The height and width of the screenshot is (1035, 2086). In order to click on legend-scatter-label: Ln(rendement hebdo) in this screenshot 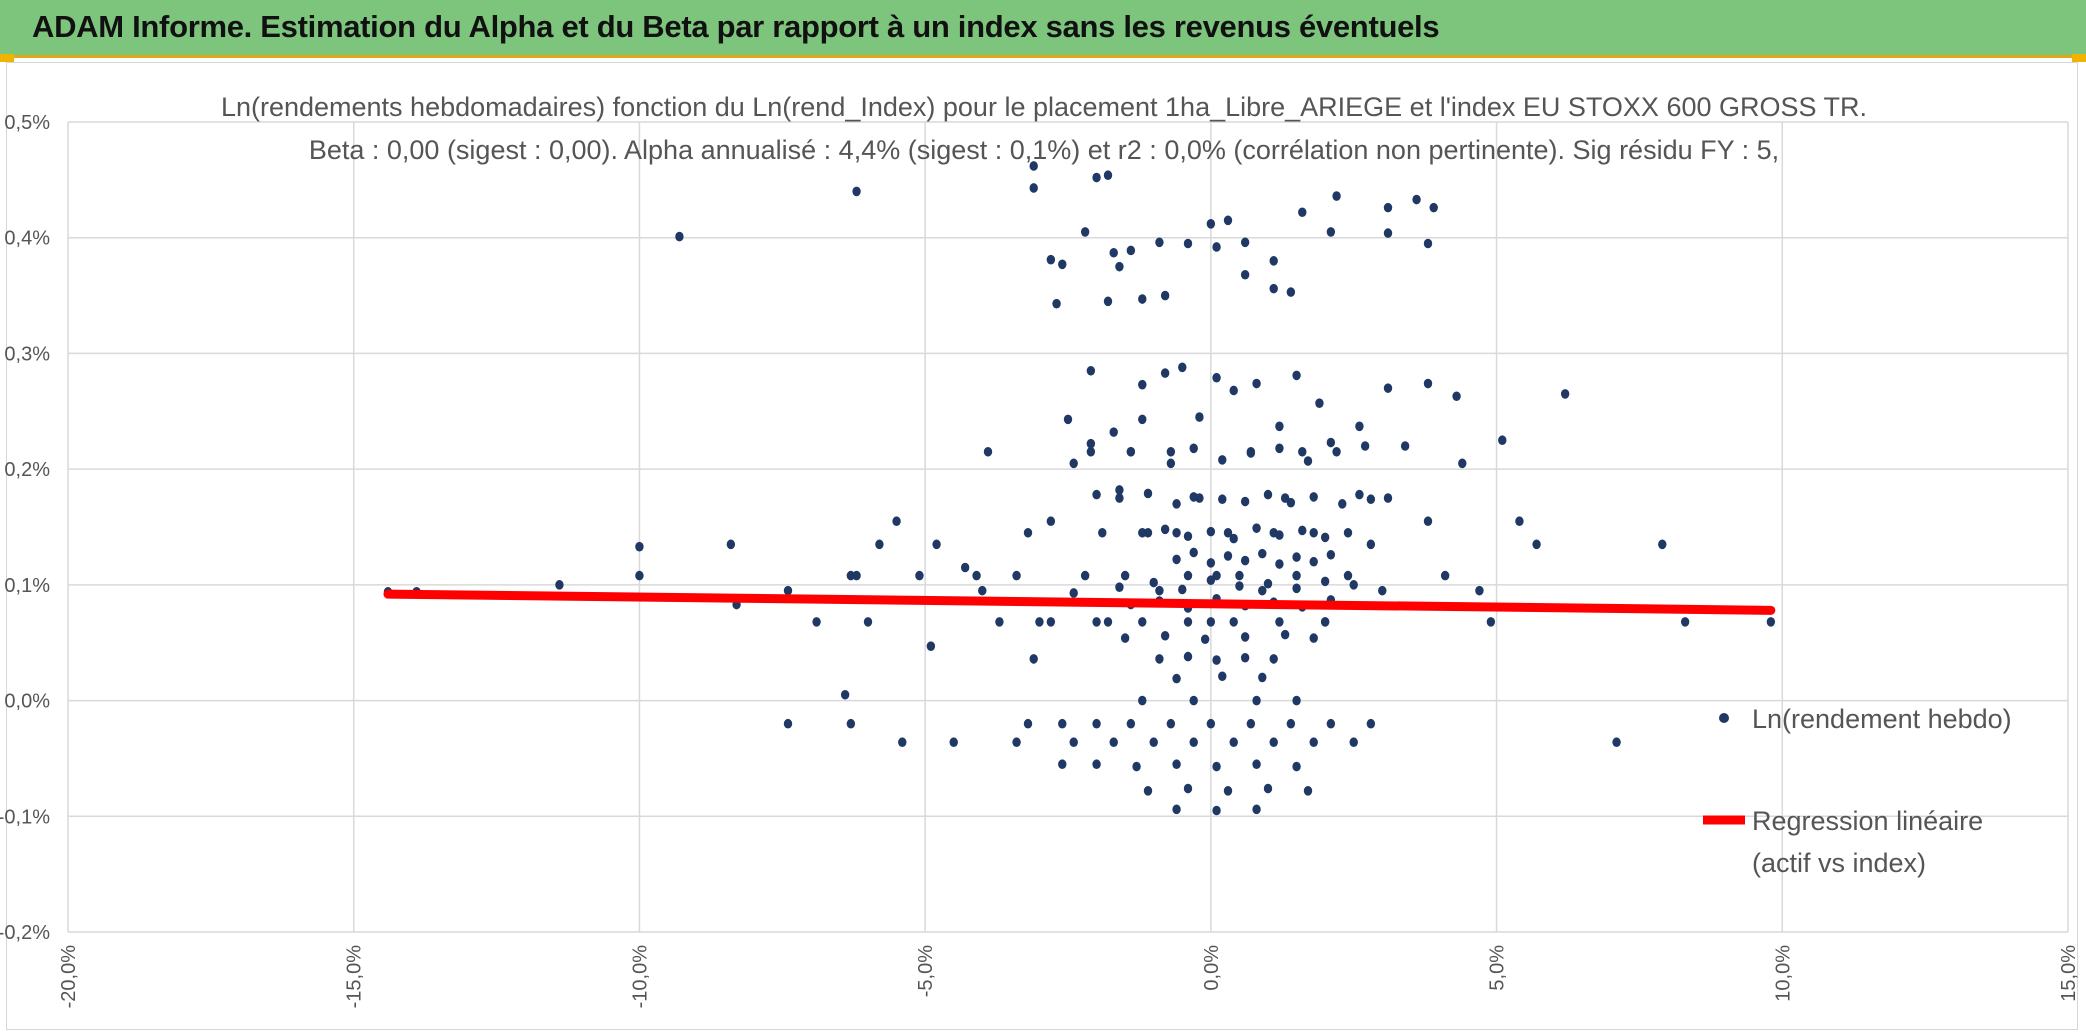, I will do `click(1882, 719)`.